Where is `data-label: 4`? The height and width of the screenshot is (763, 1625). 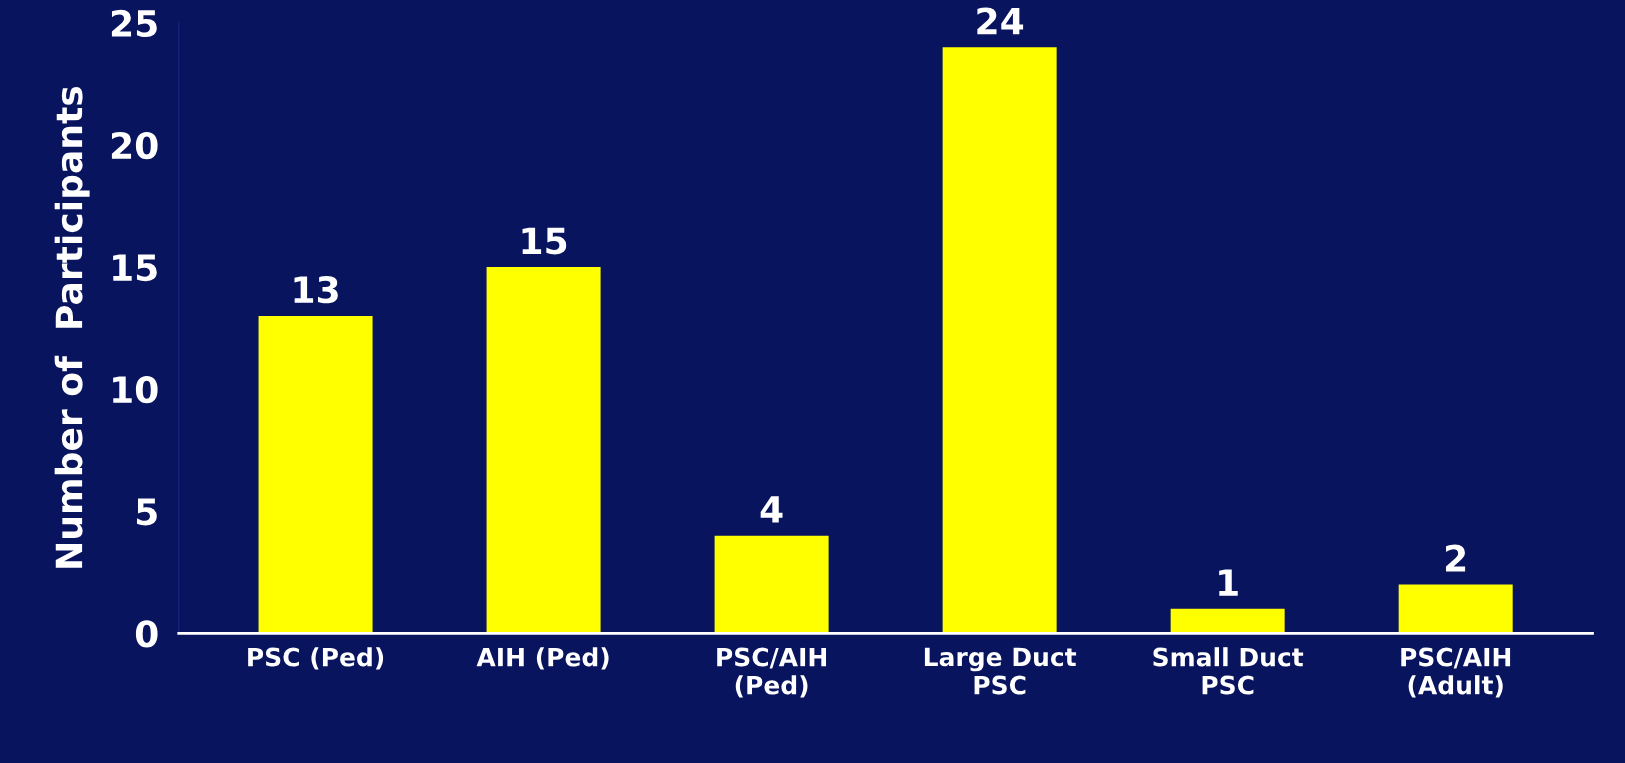 data-label: 4 is located at coordinates (771, 509).